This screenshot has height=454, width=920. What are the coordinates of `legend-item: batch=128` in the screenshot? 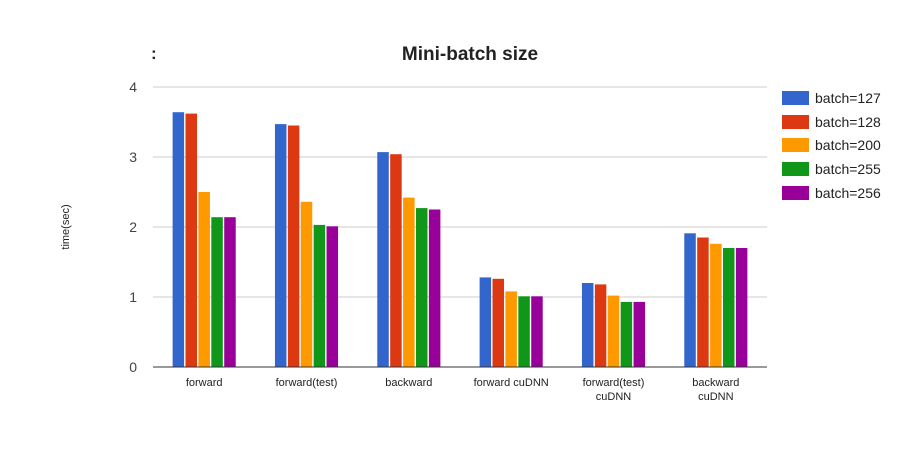 It's located at (831, 122).